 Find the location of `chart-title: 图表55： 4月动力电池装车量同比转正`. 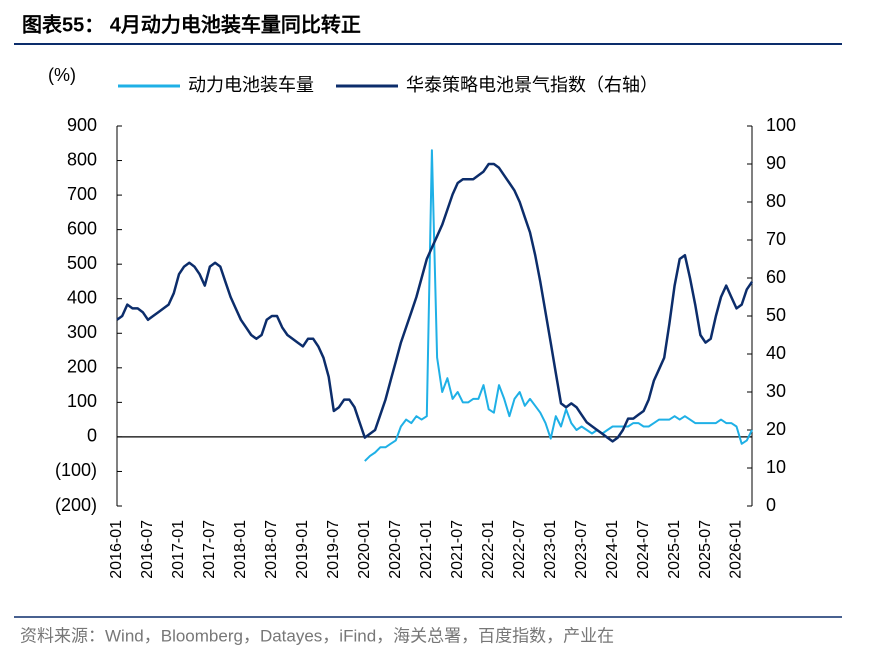

chart-title: 图表55： 4月动力电池装车量同比转正 is located at coordinates (191, 24).